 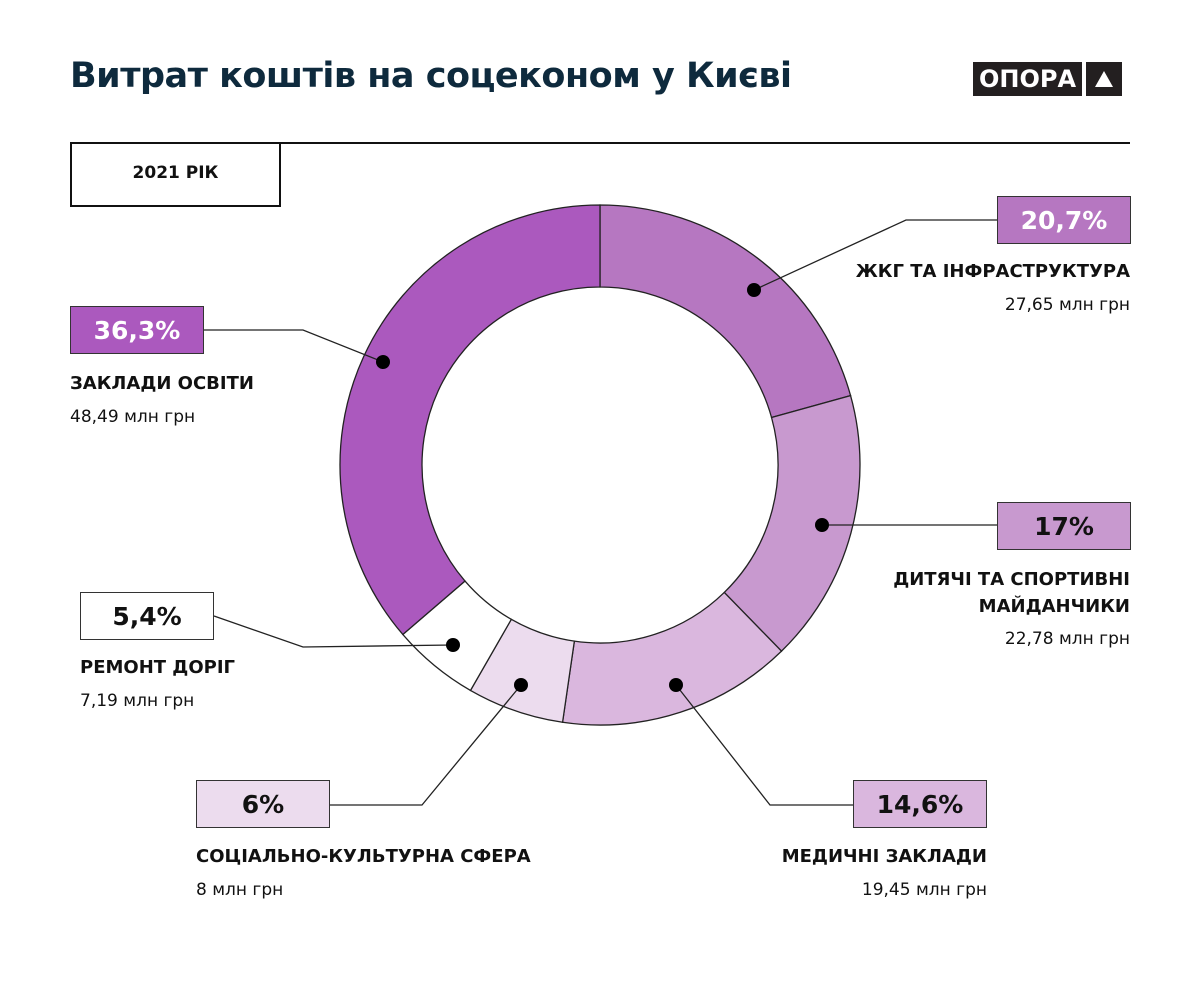 What do you see at coordinates (147, 616) in the screenshot?
I see `percent-label: 5,4%` at bounding box center [147, 616].